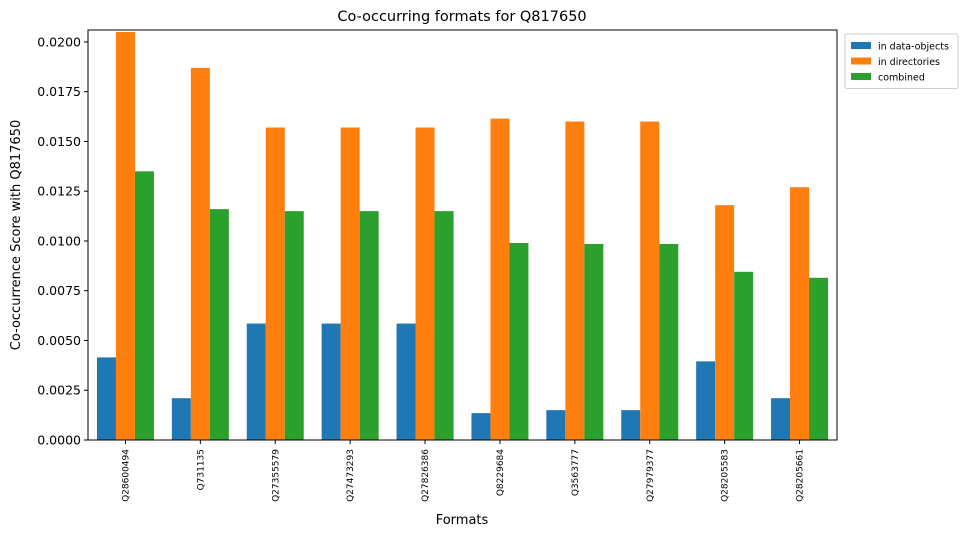  I want to click on bar-in-data-objects-Q27473293, so click(331, 381).